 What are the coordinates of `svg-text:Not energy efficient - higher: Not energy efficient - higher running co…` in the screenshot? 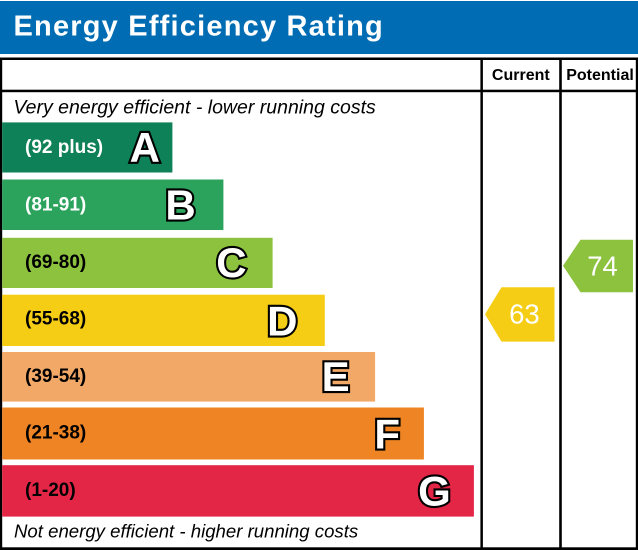 It's located at (186, 531).